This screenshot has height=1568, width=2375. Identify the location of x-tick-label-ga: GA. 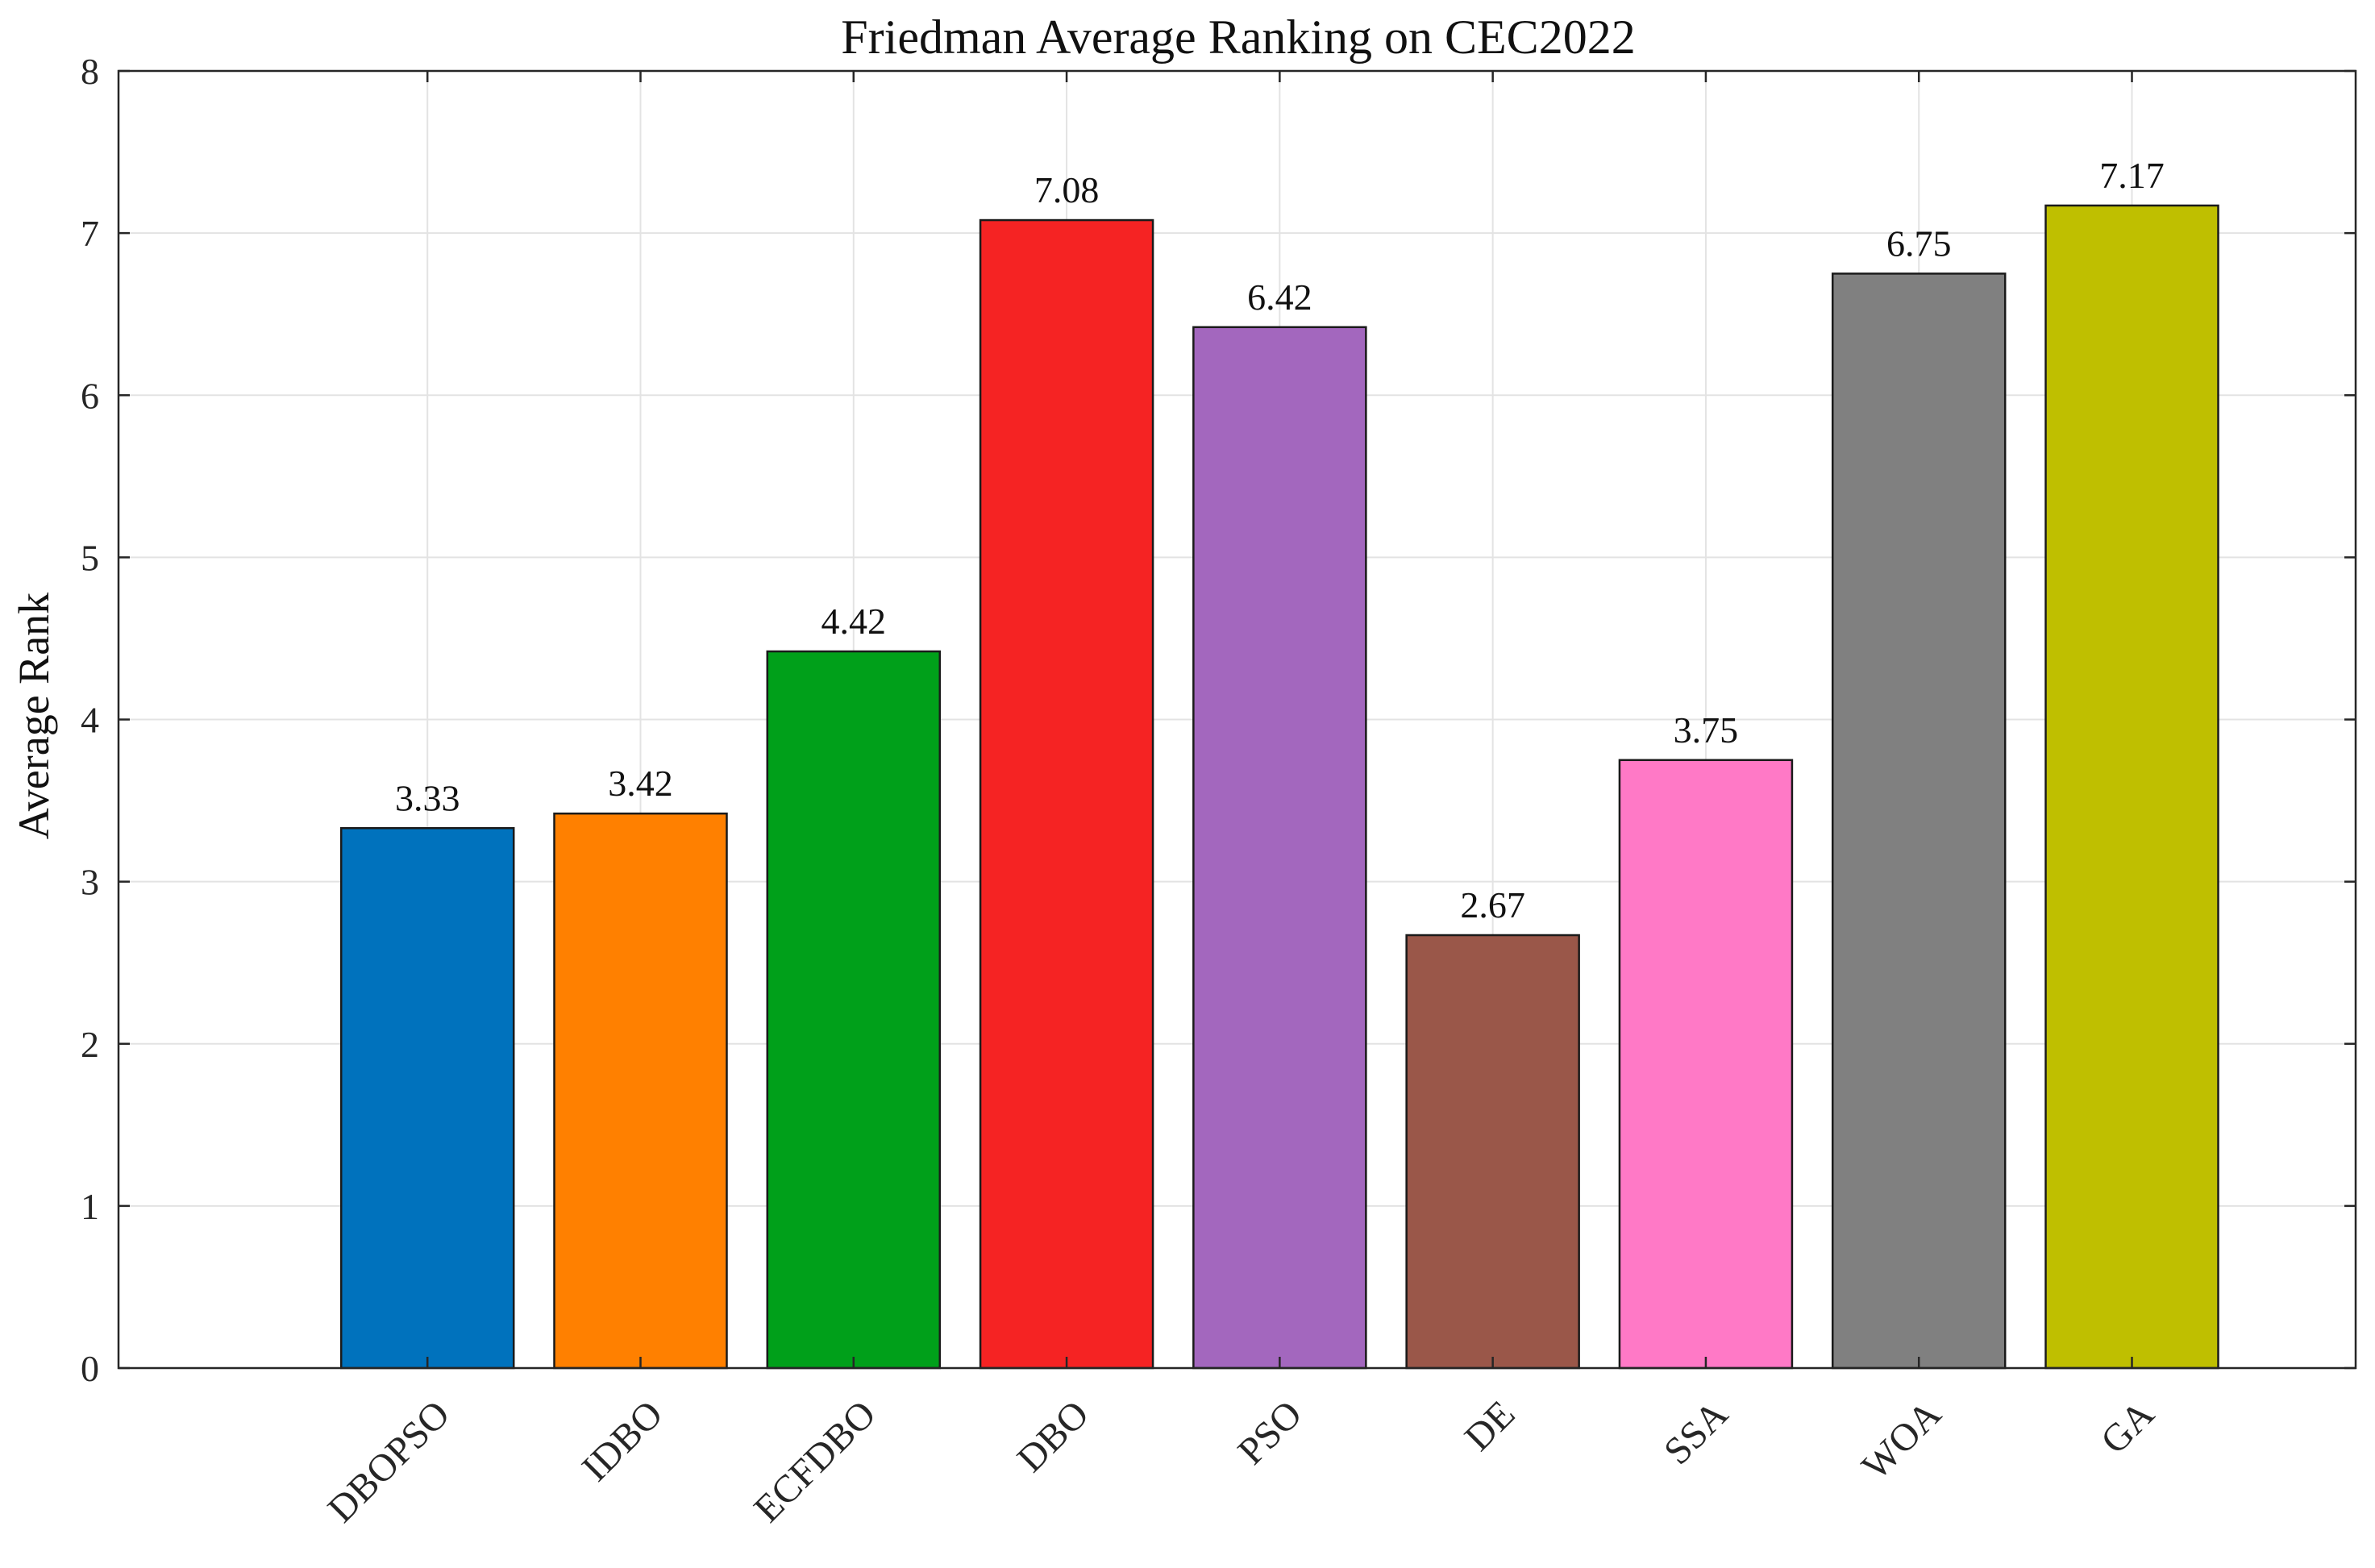
(2128, 1427).